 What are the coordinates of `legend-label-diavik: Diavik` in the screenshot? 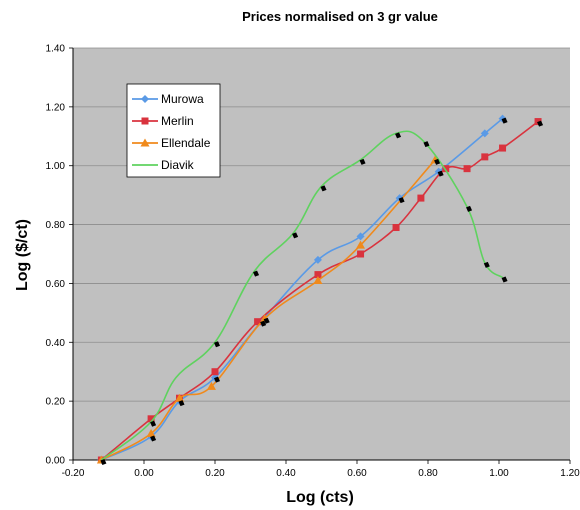 It's located at (178, 165).